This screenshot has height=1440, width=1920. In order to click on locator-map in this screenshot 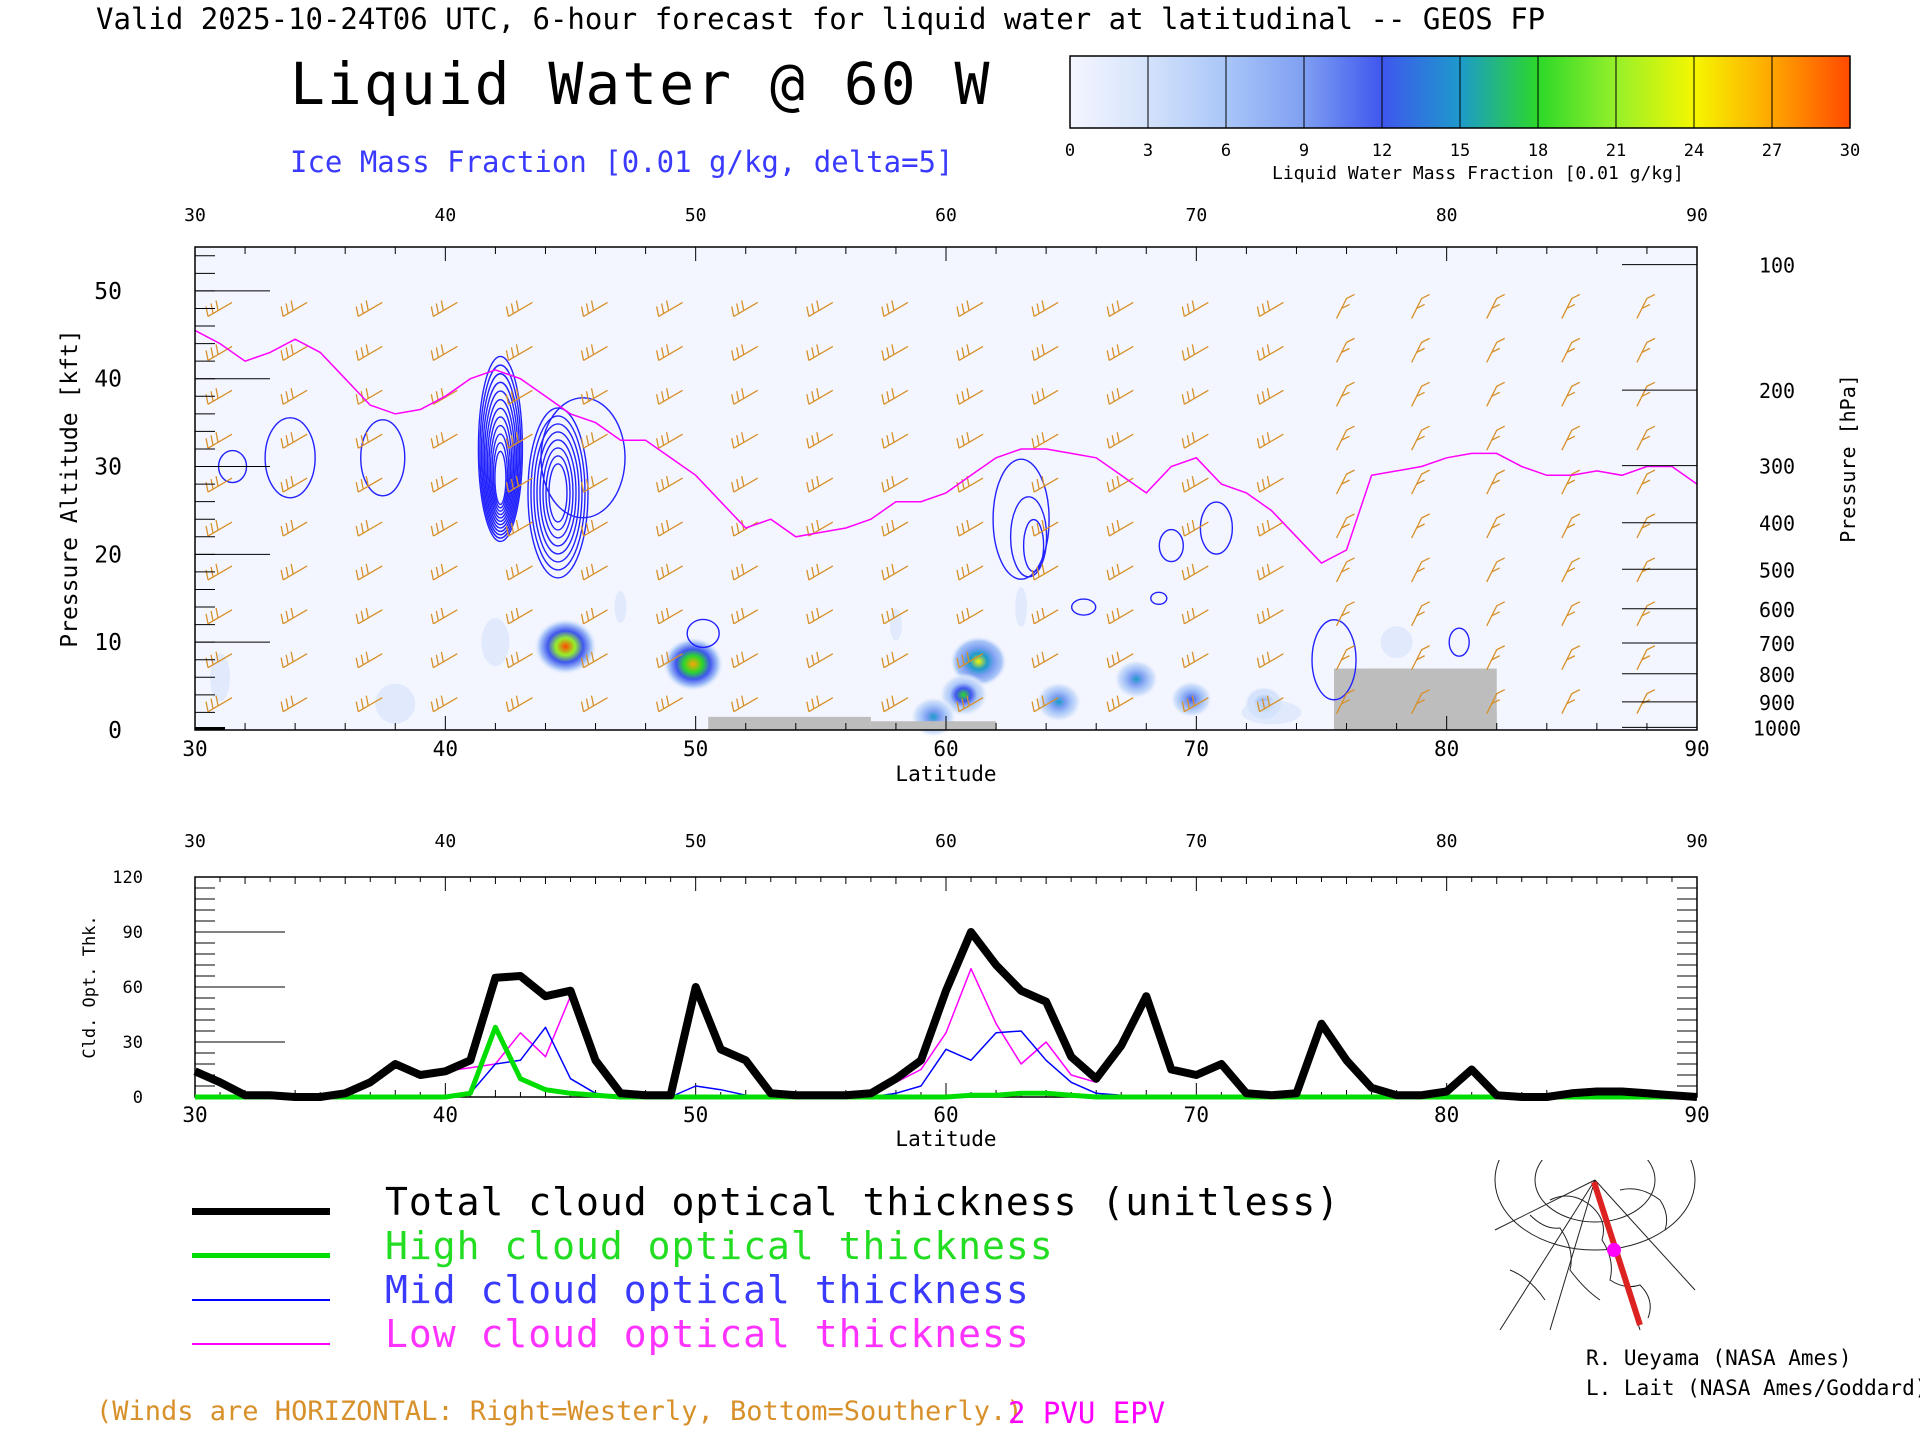, I will do `click(1595, 1245)`.